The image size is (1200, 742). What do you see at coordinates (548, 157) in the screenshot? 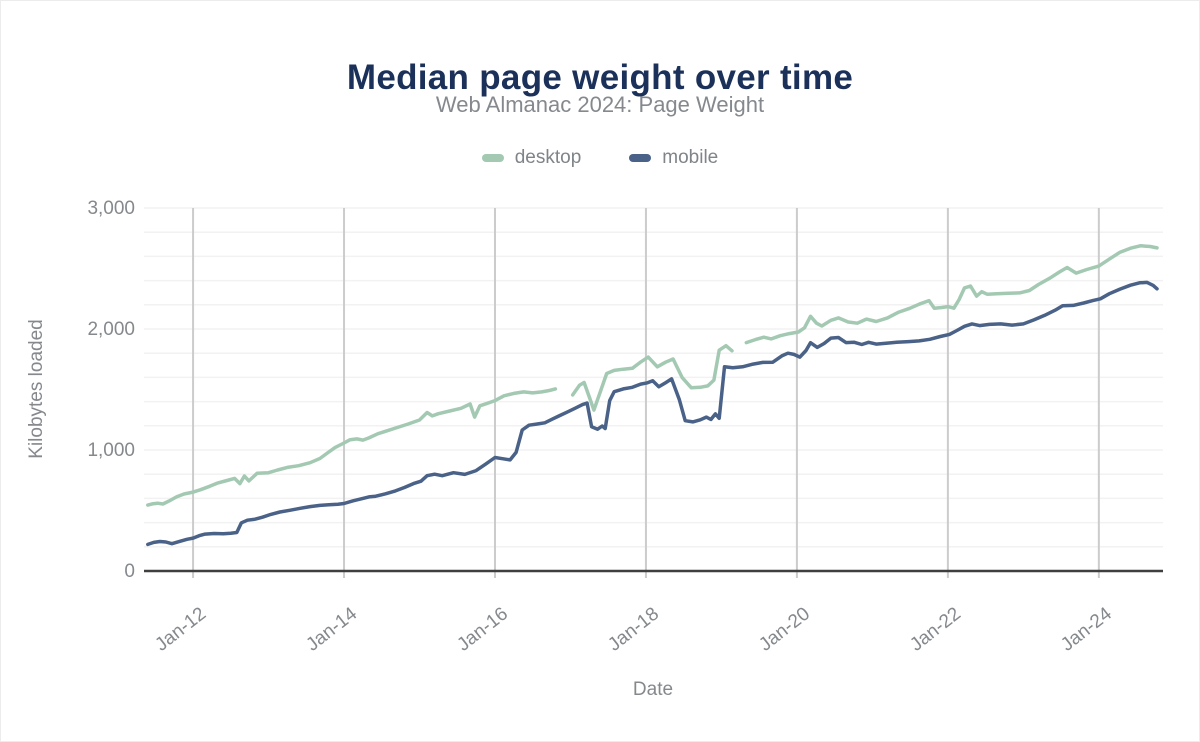
I see `legend-label-desktop: desktop` at bounding box center [548, 157].